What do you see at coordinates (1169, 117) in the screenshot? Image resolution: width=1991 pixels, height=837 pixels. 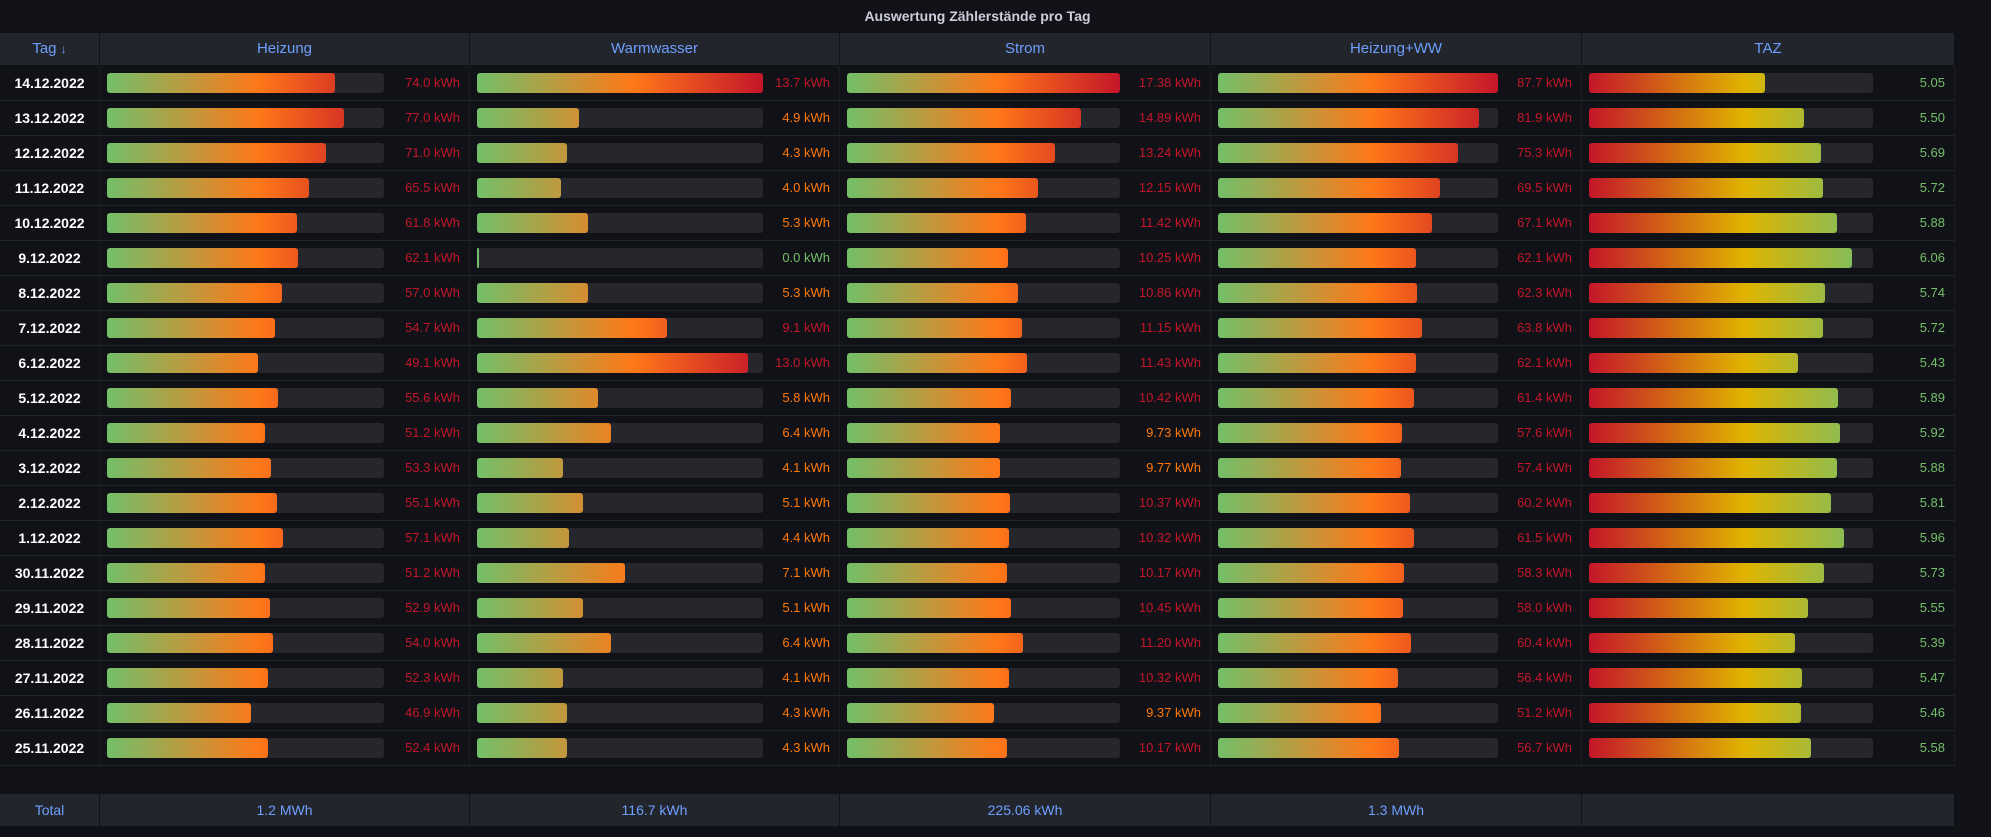 I see `strom-value: 14.89 kWh` at bounding box center [1169, 117].